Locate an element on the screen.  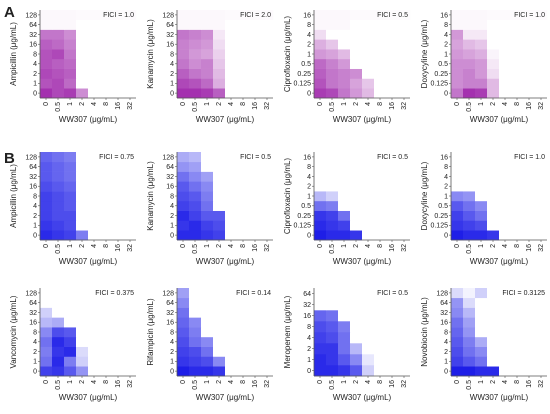
x-tick-label: 32 is located at coordinates (404, 248).